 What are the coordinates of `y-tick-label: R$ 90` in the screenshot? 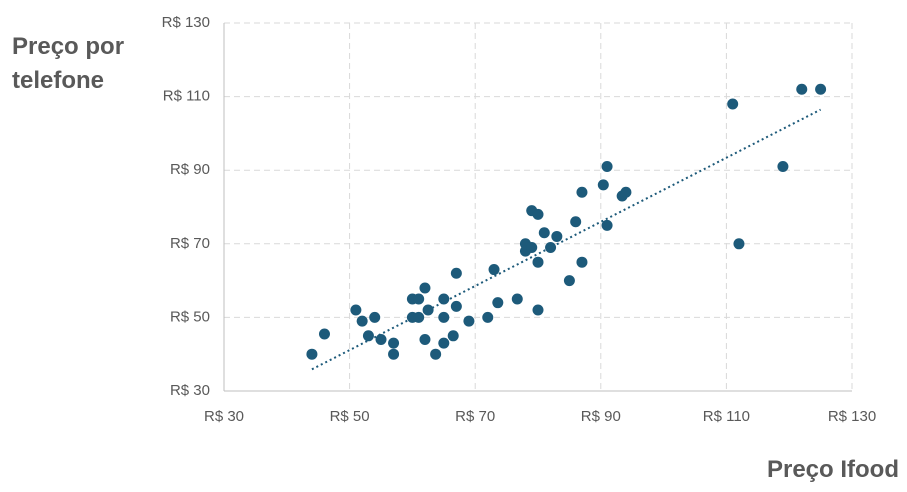 It's located at (190, 169).